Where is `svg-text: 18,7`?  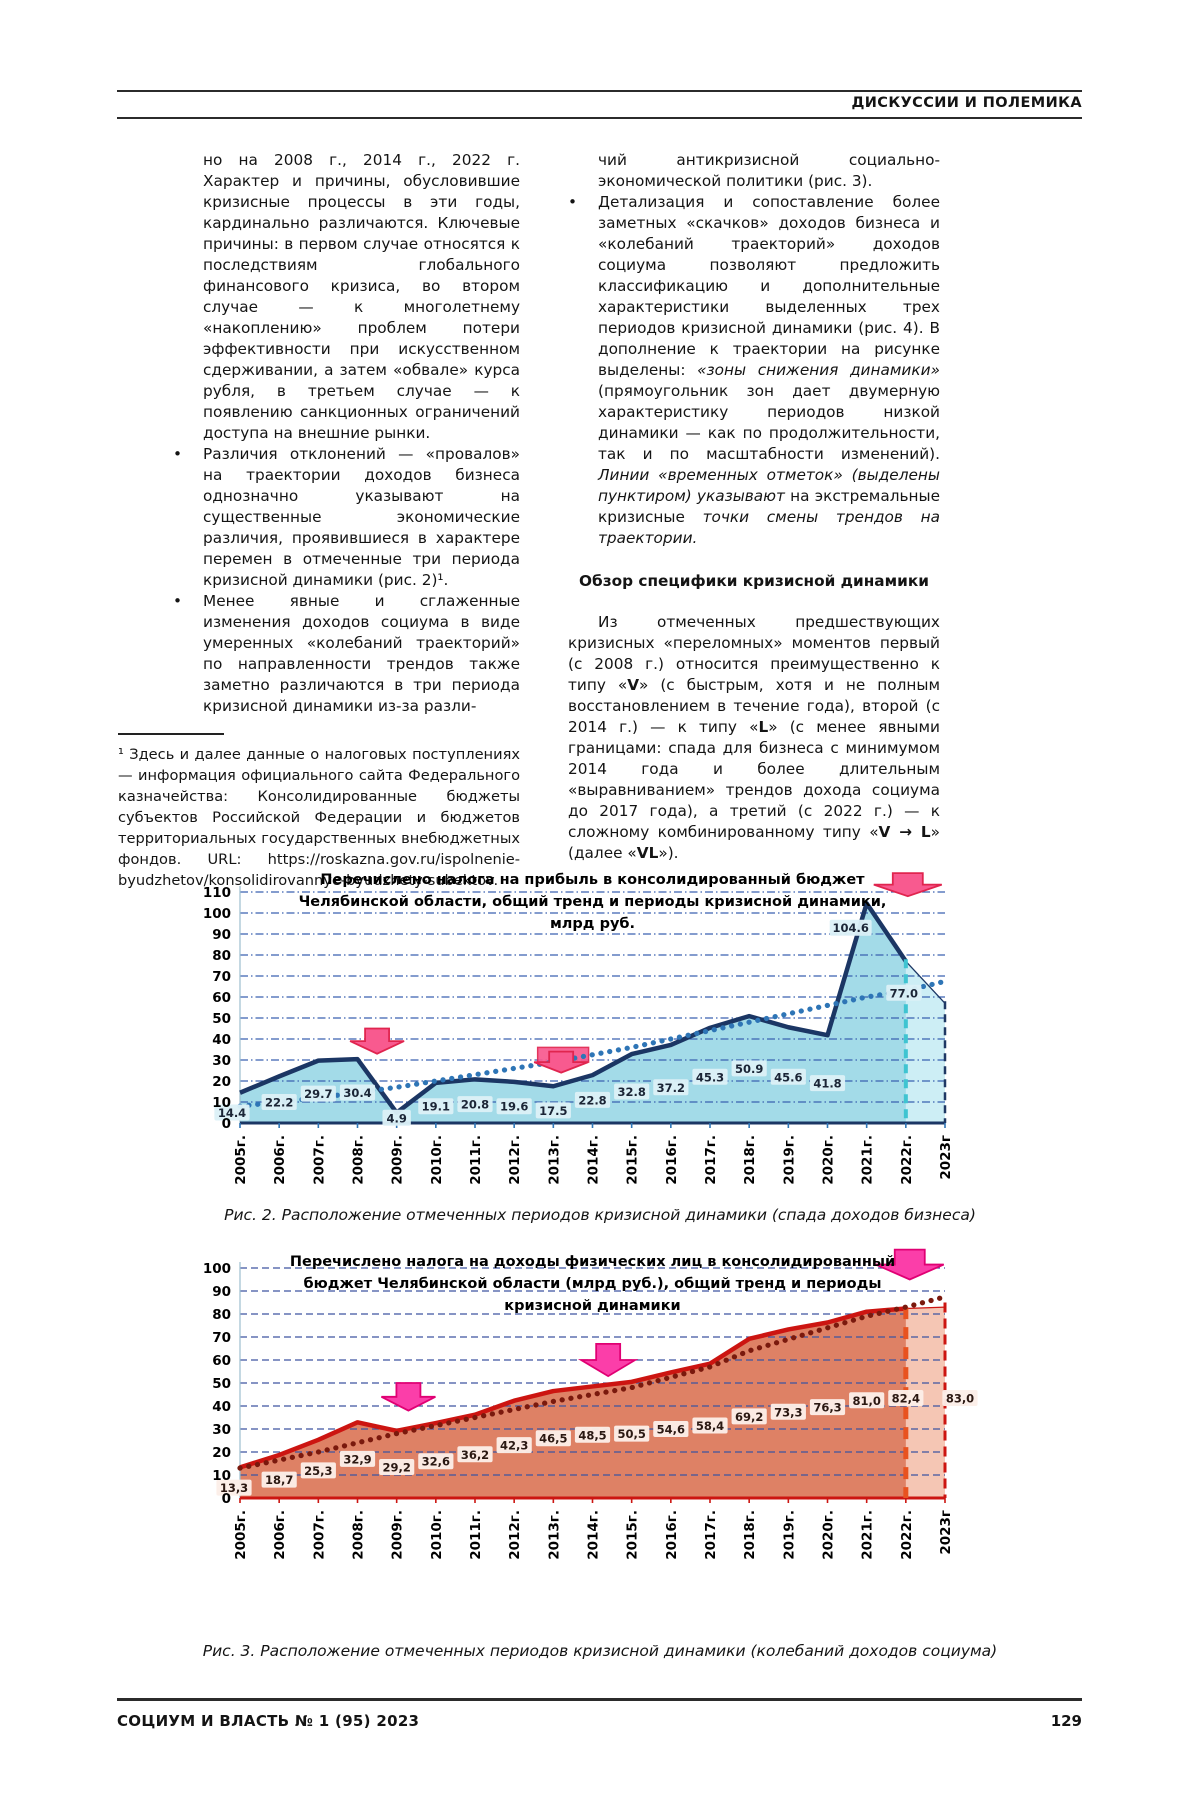
svg-text: 18,7 is located at coordinates (279, 1480).